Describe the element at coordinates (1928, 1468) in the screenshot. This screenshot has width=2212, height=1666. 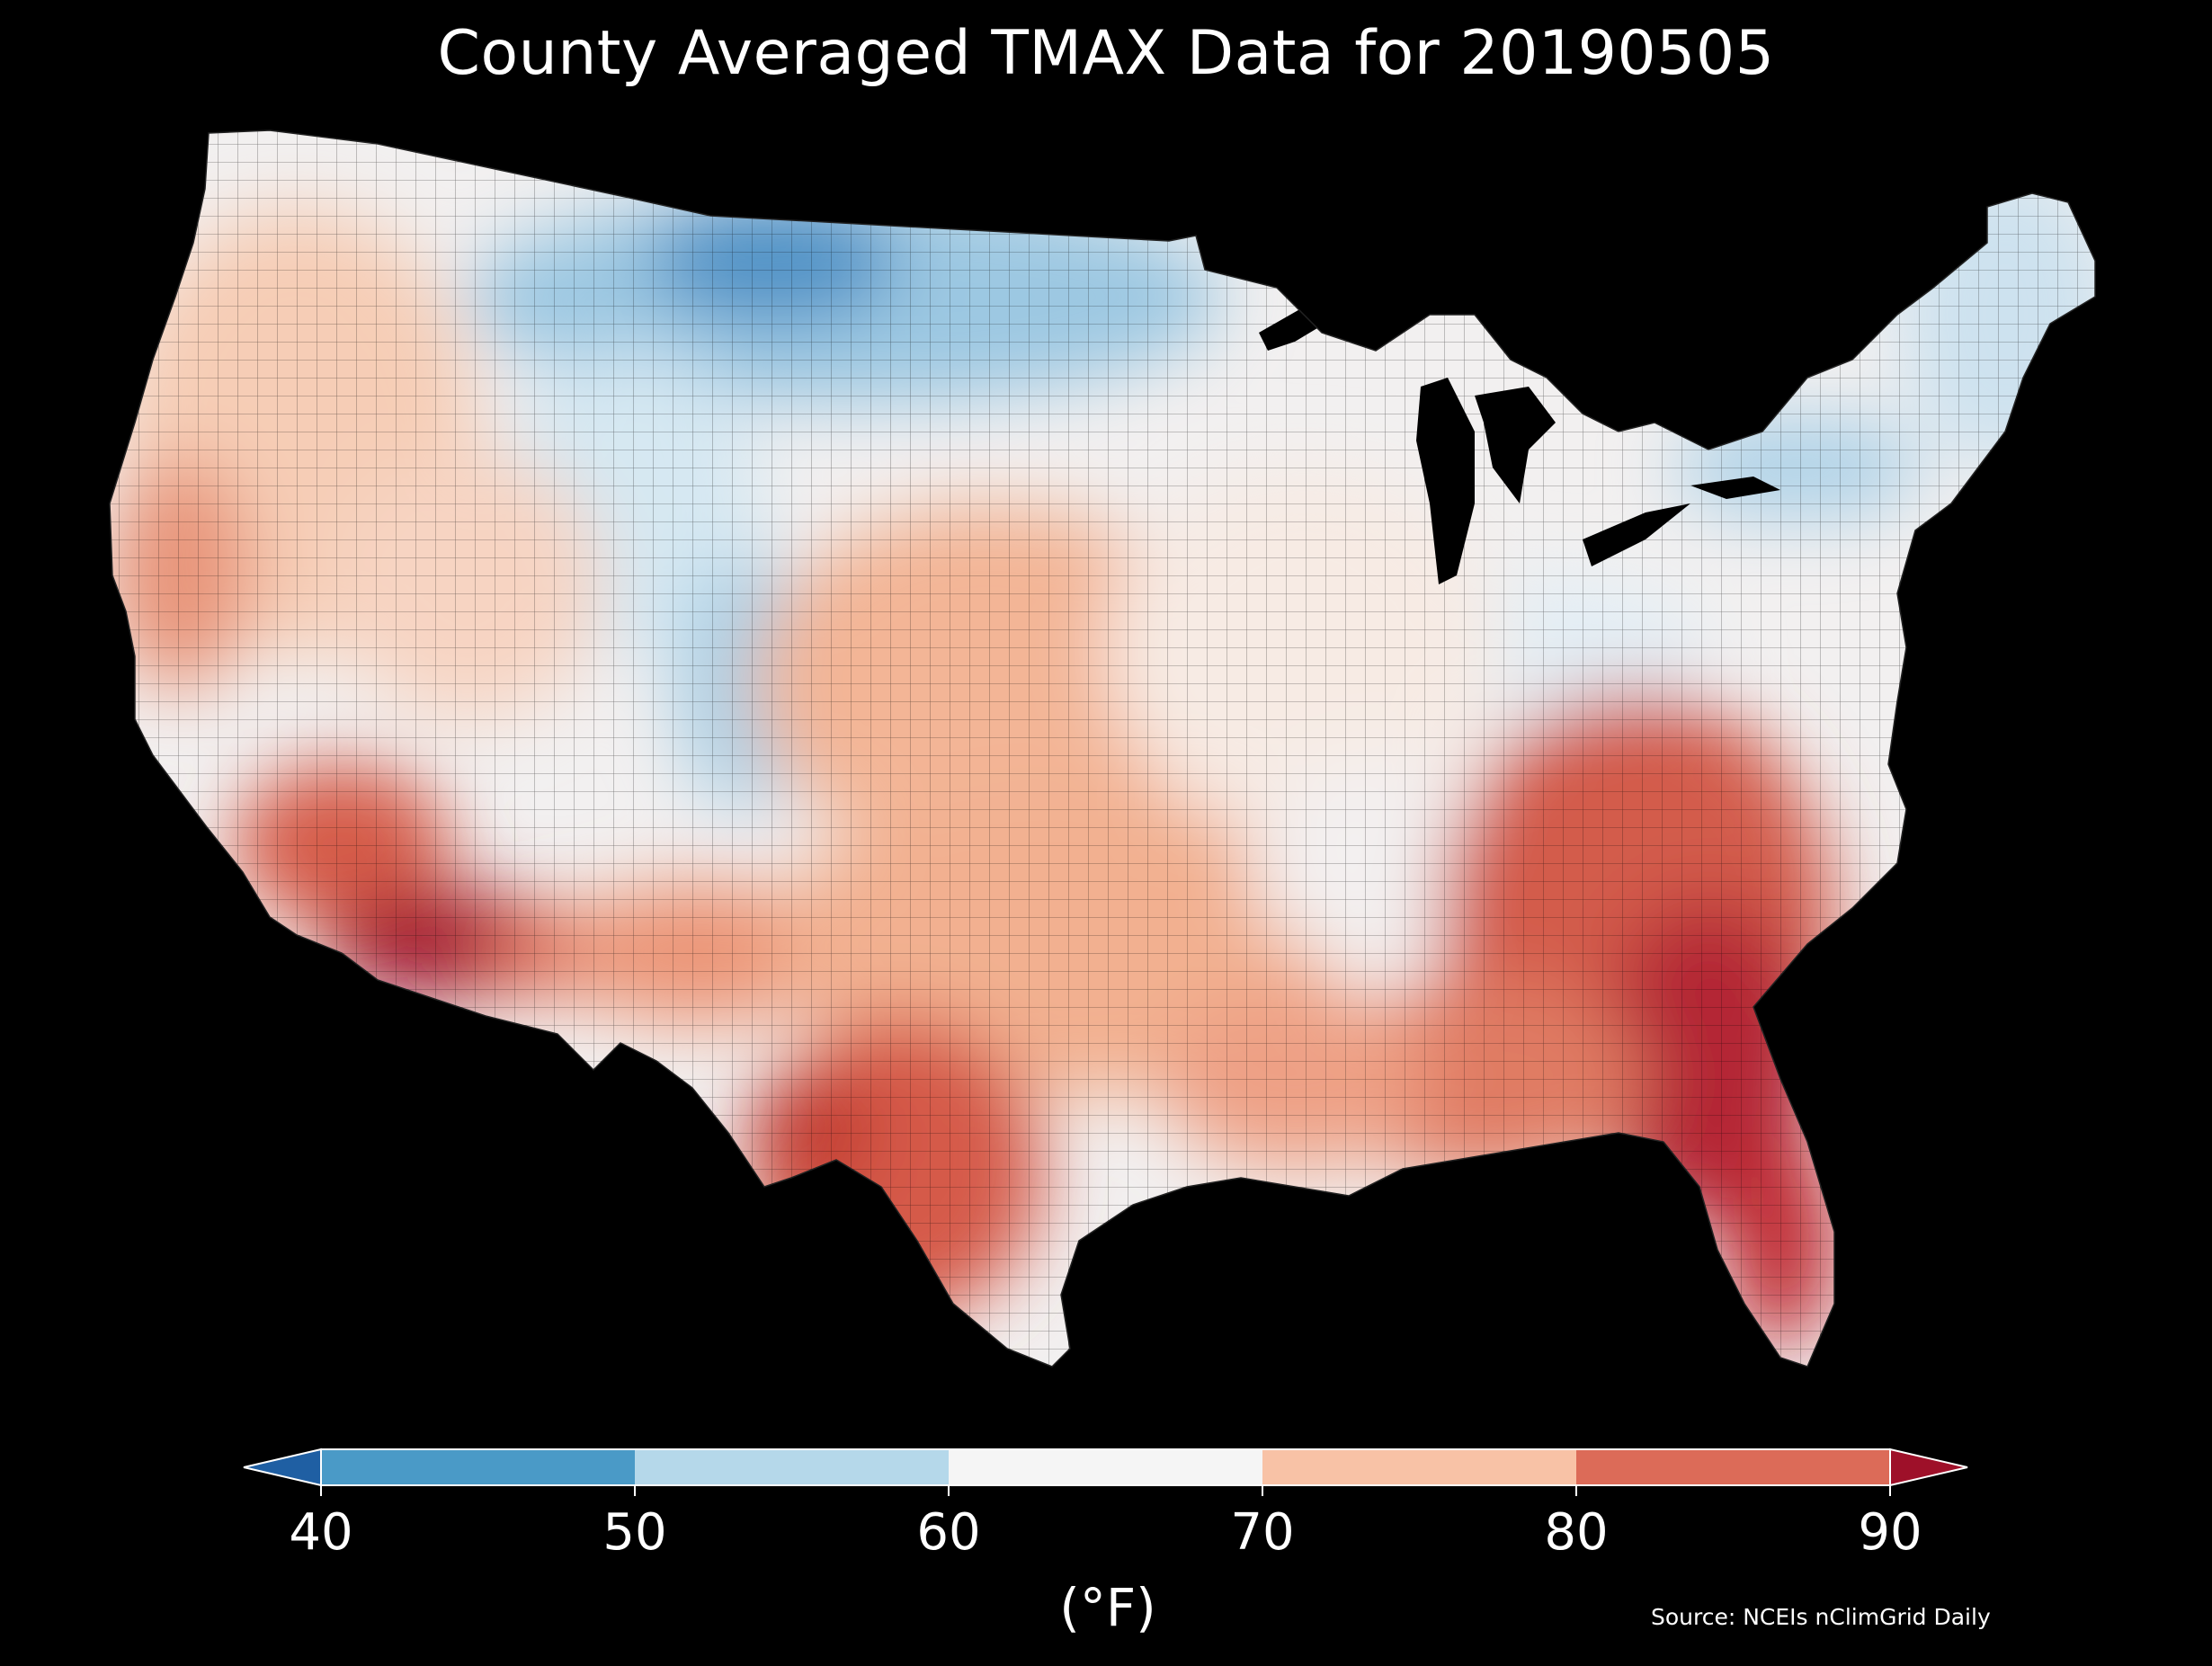
I see `colorbar-extend-high` at that location.